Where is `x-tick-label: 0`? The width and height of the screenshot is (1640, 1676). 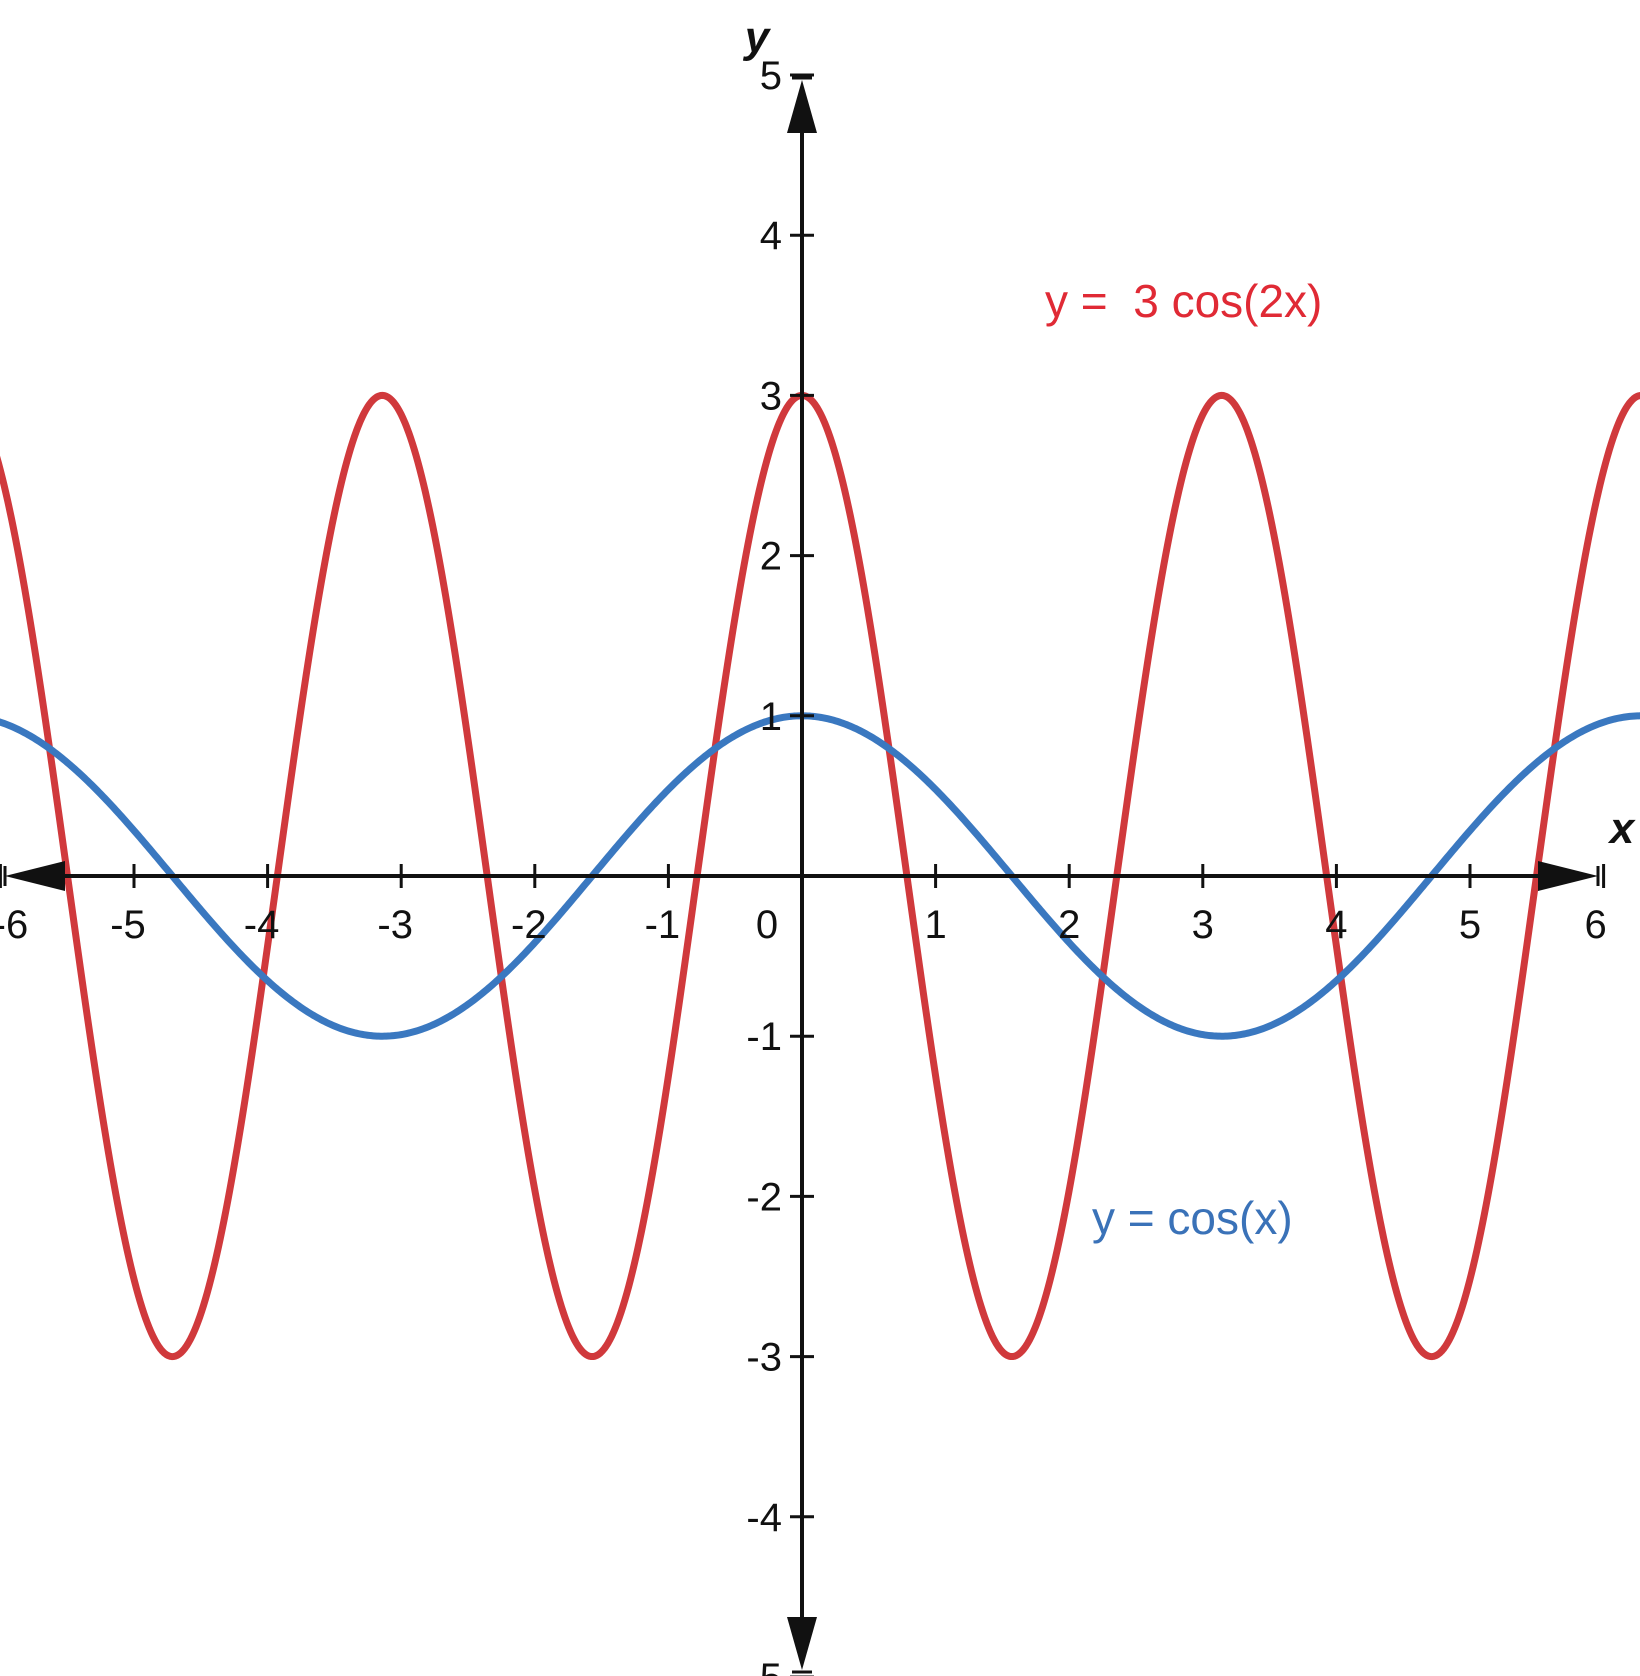
x-tick-label: 0 is located at coordinates (767, 925).